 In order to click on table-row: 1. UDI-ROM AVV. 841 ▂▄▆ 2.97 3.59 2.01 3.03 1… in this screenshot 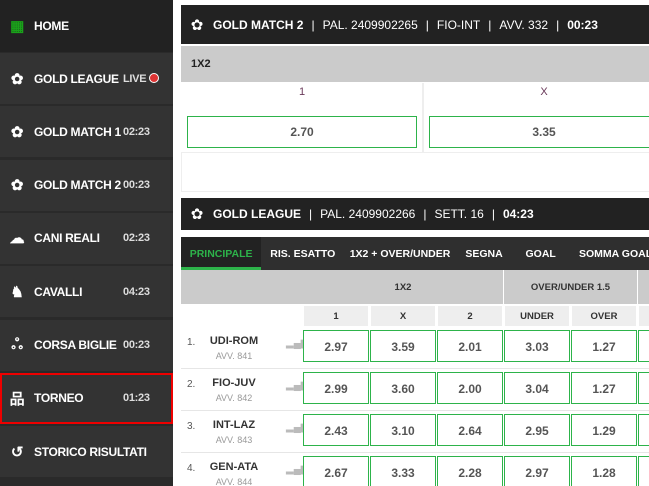, I will do `click(415, 348)`.